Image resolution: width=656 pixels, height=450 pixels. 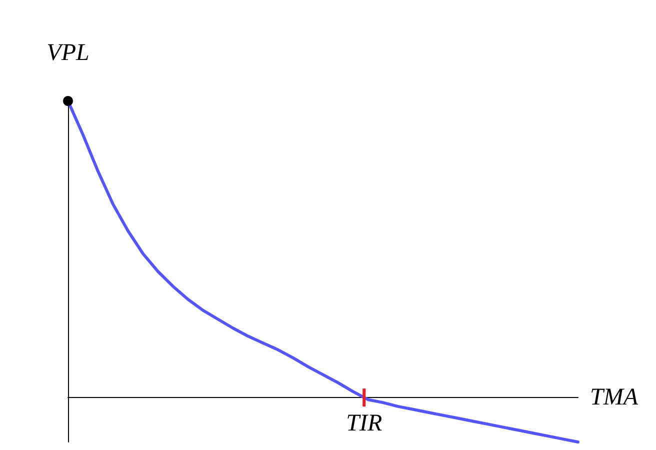 What do you see at coordinates (364, 423) in the screenshot?
I see `annotation: TIR` at bounding box center [364, 423].